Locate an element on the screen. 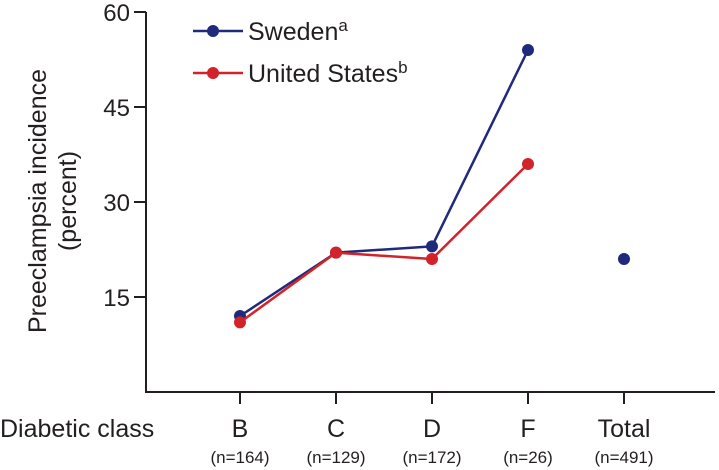 The width and height of the screenshot is (719, 470). legend-item: Swedena is located at coordinates (270, 31).